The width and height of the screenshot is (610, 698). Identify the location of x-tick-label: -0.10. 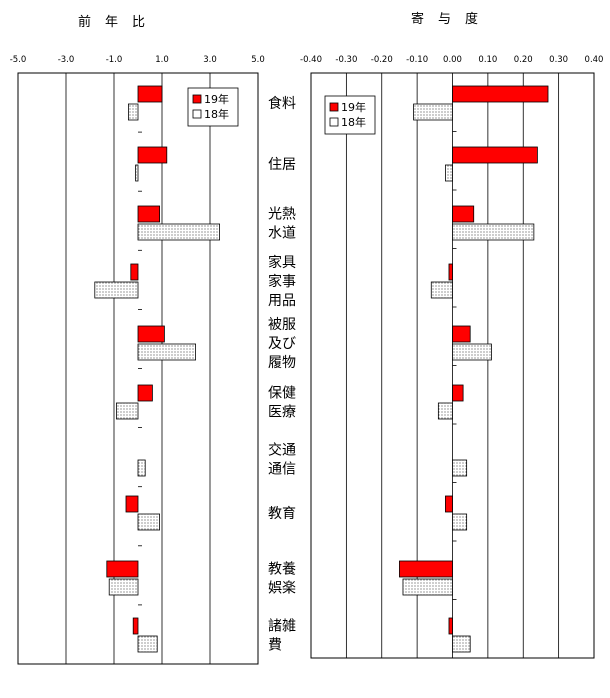
(417, 60).